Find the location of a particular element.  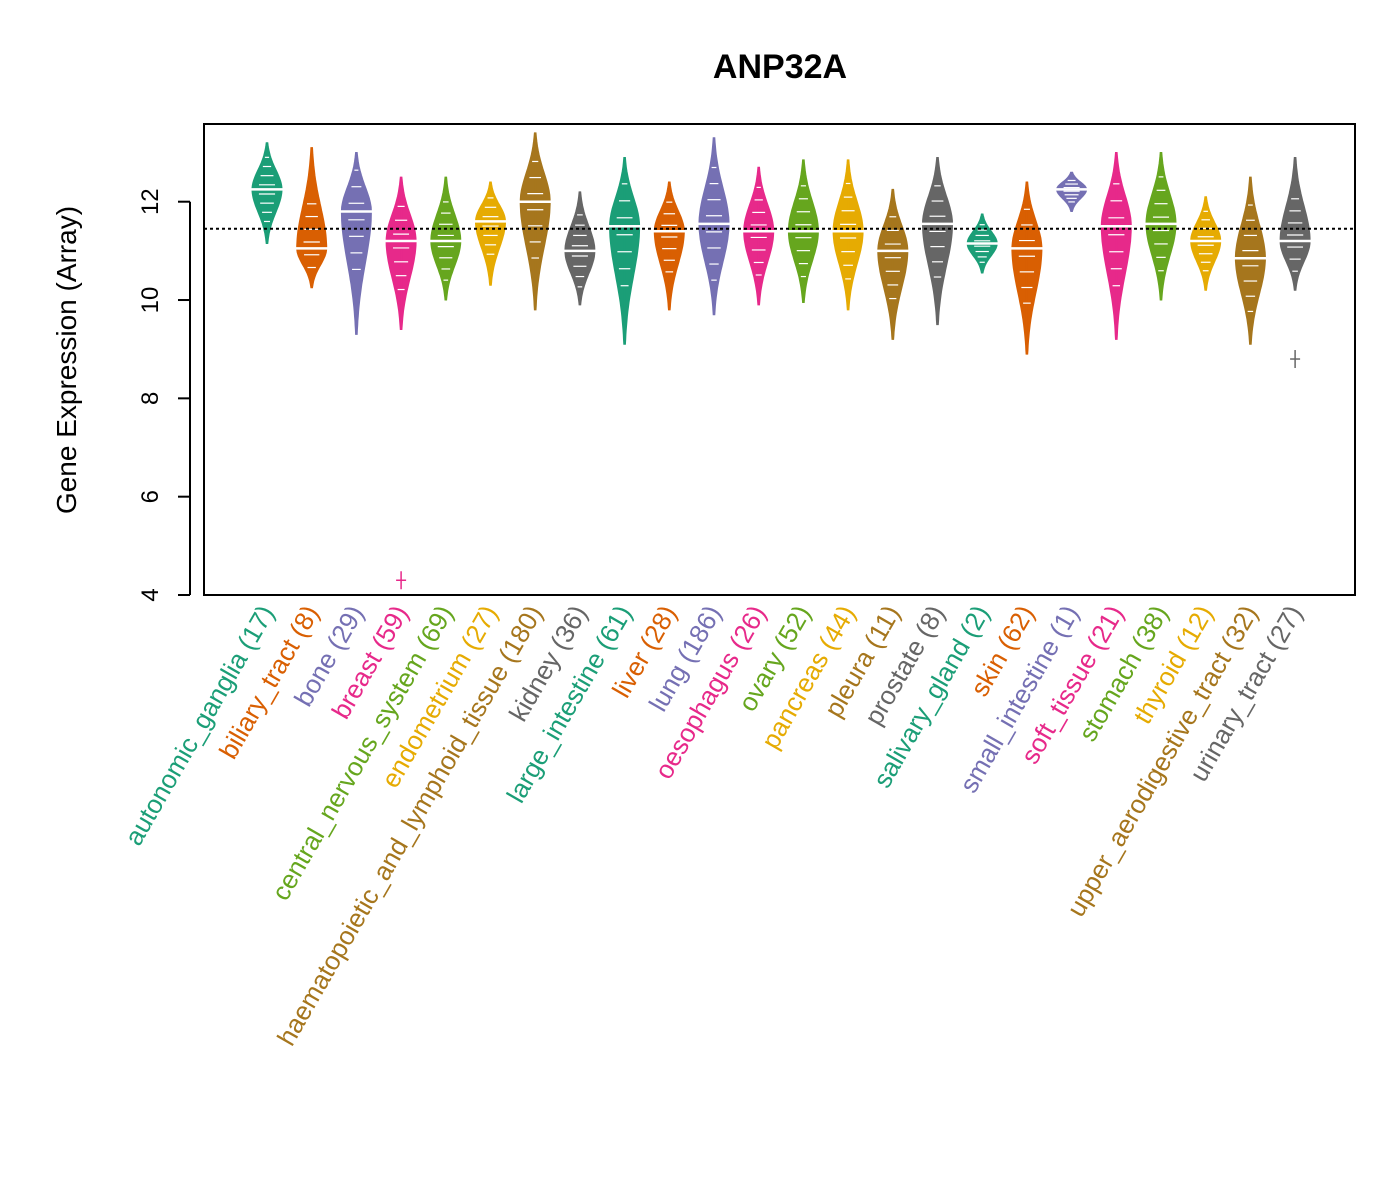

y-ticks: 4 6 8 10 12 is located at coordinates (163, 395).